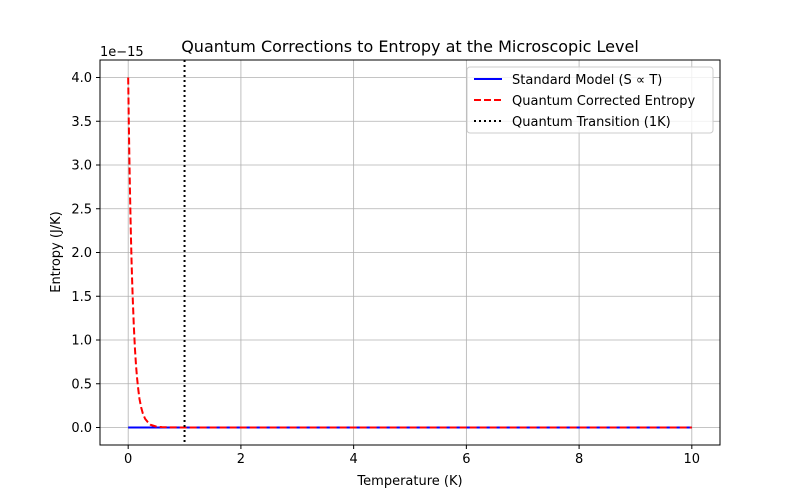 The width and height of the screenshot is (800, 500). I want to click on legend-label-quantum-corrected: Quantum Corrected Entropy, so click(603, 101).